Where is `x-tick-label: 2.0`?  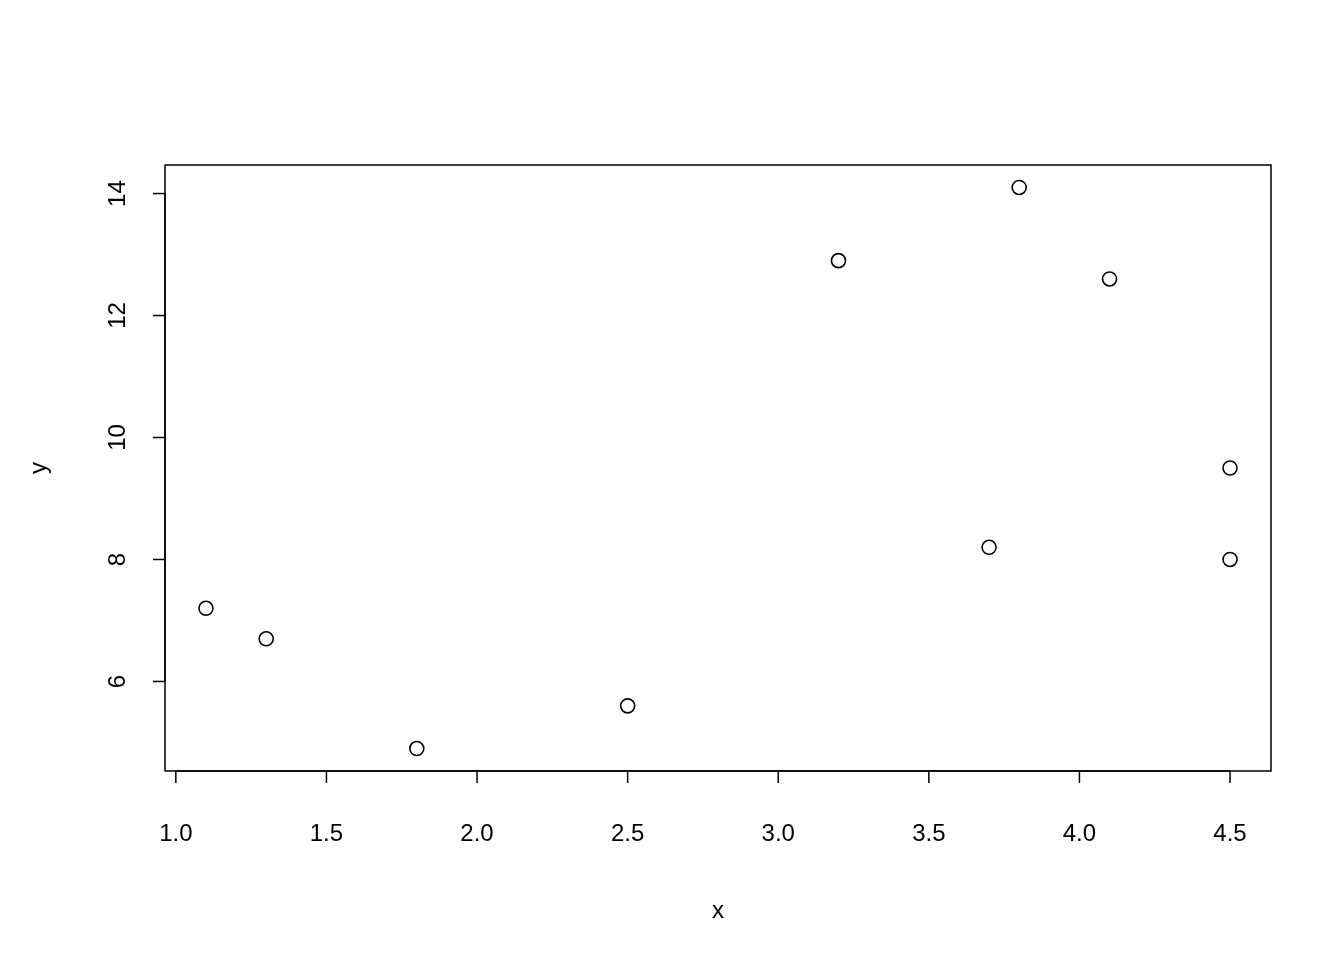 x-tick-label: 2.0 is located at coordinates (477, 832).